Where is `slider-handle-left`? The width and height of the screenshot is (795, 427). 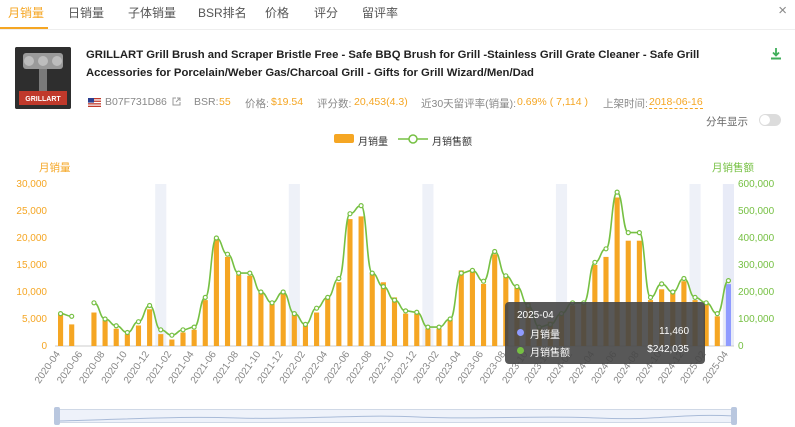 slider-handle-left is located at coordinates (57, 416).